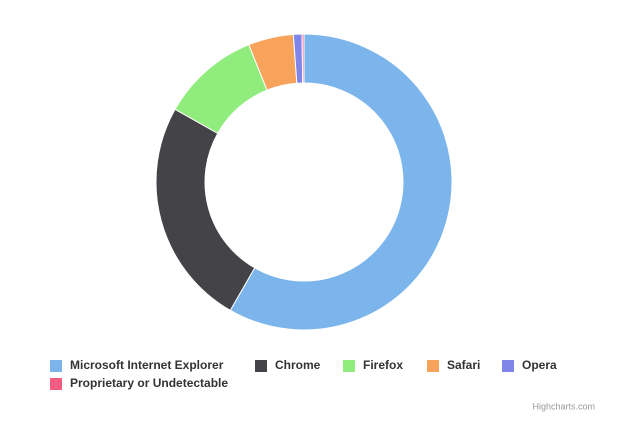 Image resolution: width=633 pixels, height=421 pixels. Describe the element at coordinates (463, 365) in the screenshot. I see `legend-label: Safari` at that location.